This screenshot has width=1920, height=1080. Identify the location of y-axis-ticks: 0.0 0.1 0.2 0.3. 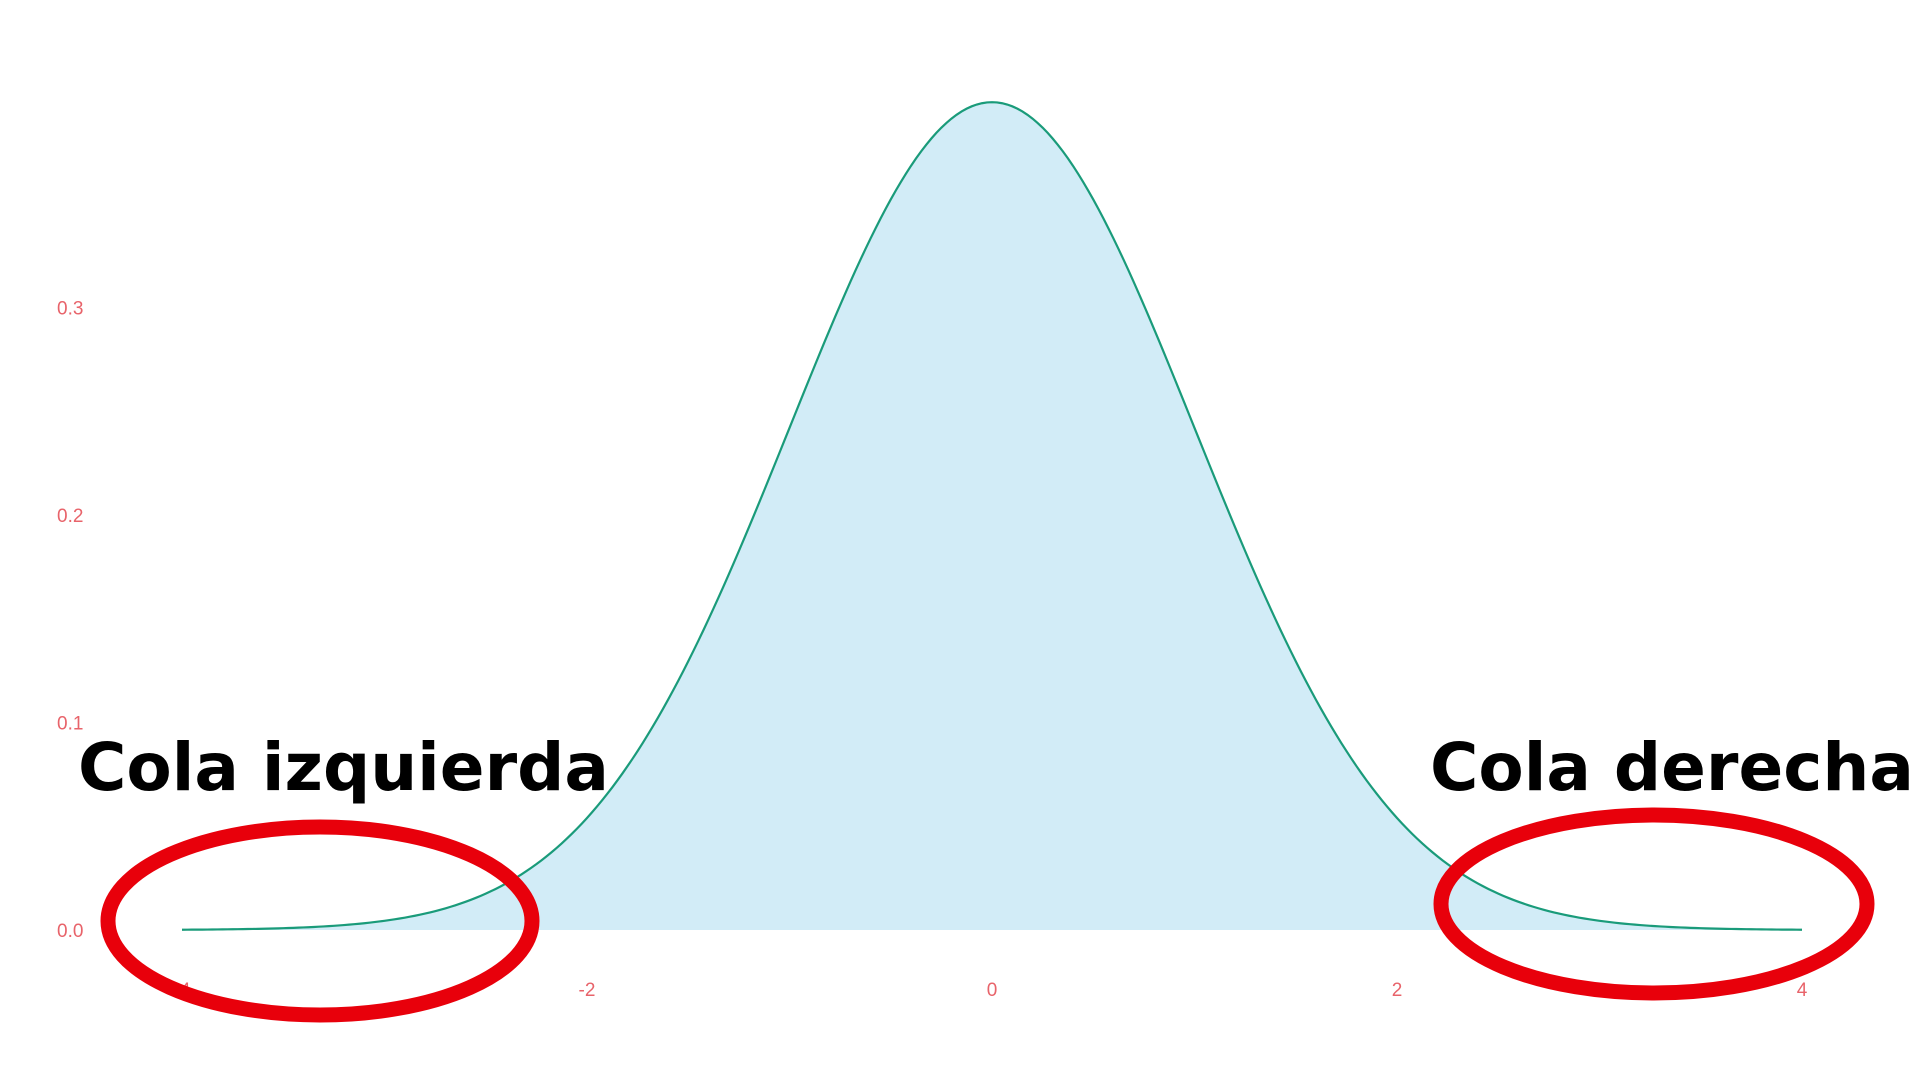
(70, 621).